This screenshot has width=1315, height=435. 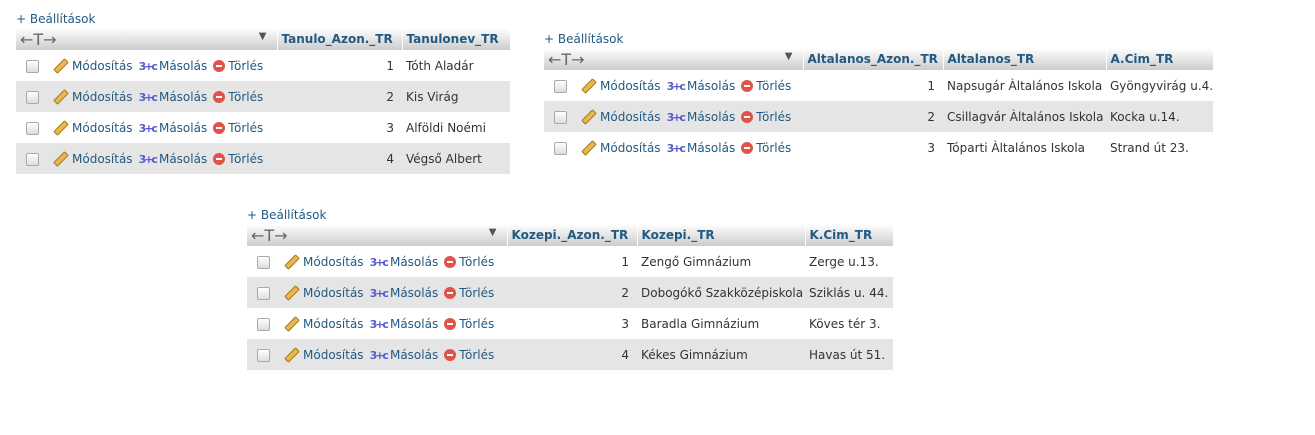 I want to click on column-header: K.Cim_TR, so click(x=849, y=235).